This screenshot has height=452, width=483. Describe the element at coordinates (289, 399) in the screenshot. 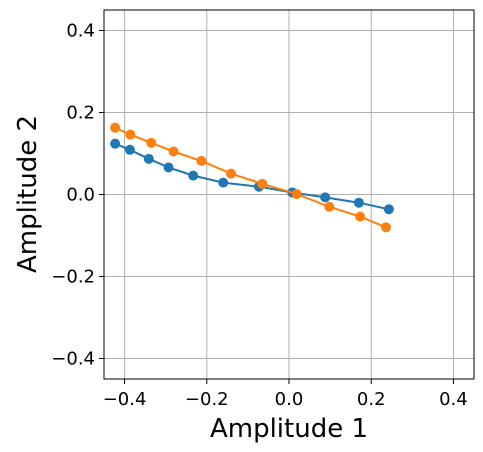

I see `x-tick-label: 0.0` at that location.